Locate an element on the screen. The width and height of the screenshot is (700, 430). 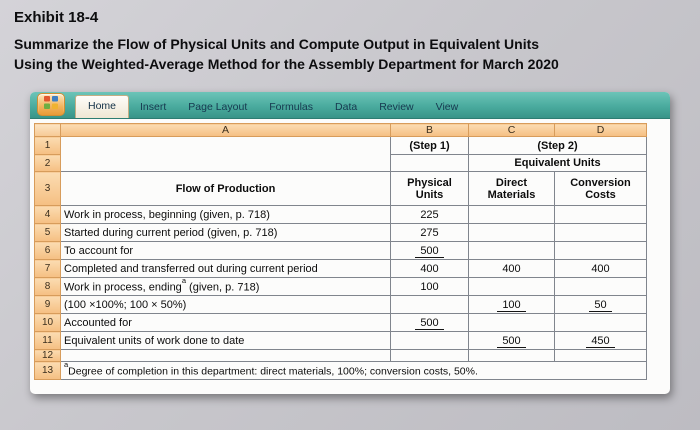
footnote-sup: a is located at coordinates (66, 365).